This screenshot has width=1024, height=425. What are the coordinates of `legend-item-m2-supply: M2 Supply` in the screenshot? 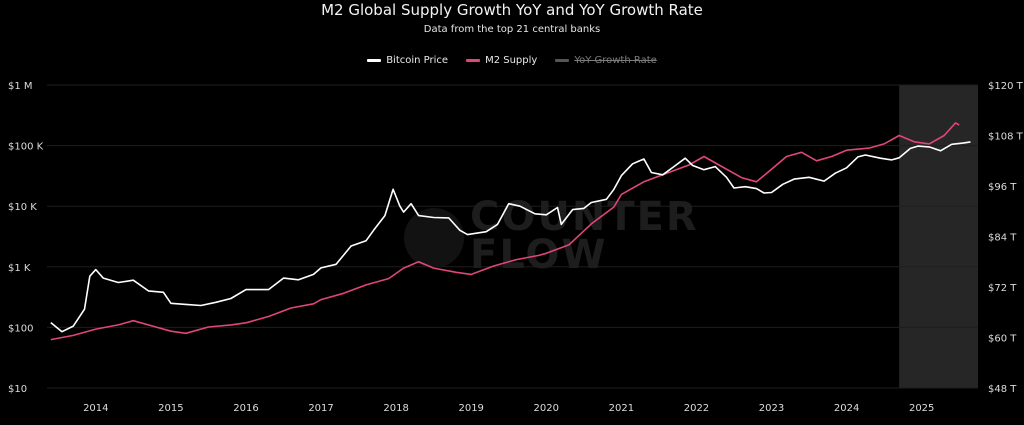 It's located at (501, 60).